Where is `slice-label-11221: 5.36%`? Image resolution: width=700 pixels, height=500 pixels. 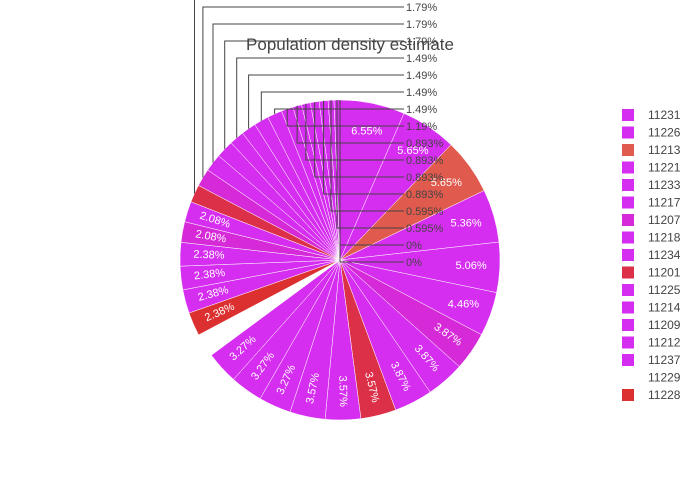 slice-label-11221: 5.36% is located at coordinates (465, 224).